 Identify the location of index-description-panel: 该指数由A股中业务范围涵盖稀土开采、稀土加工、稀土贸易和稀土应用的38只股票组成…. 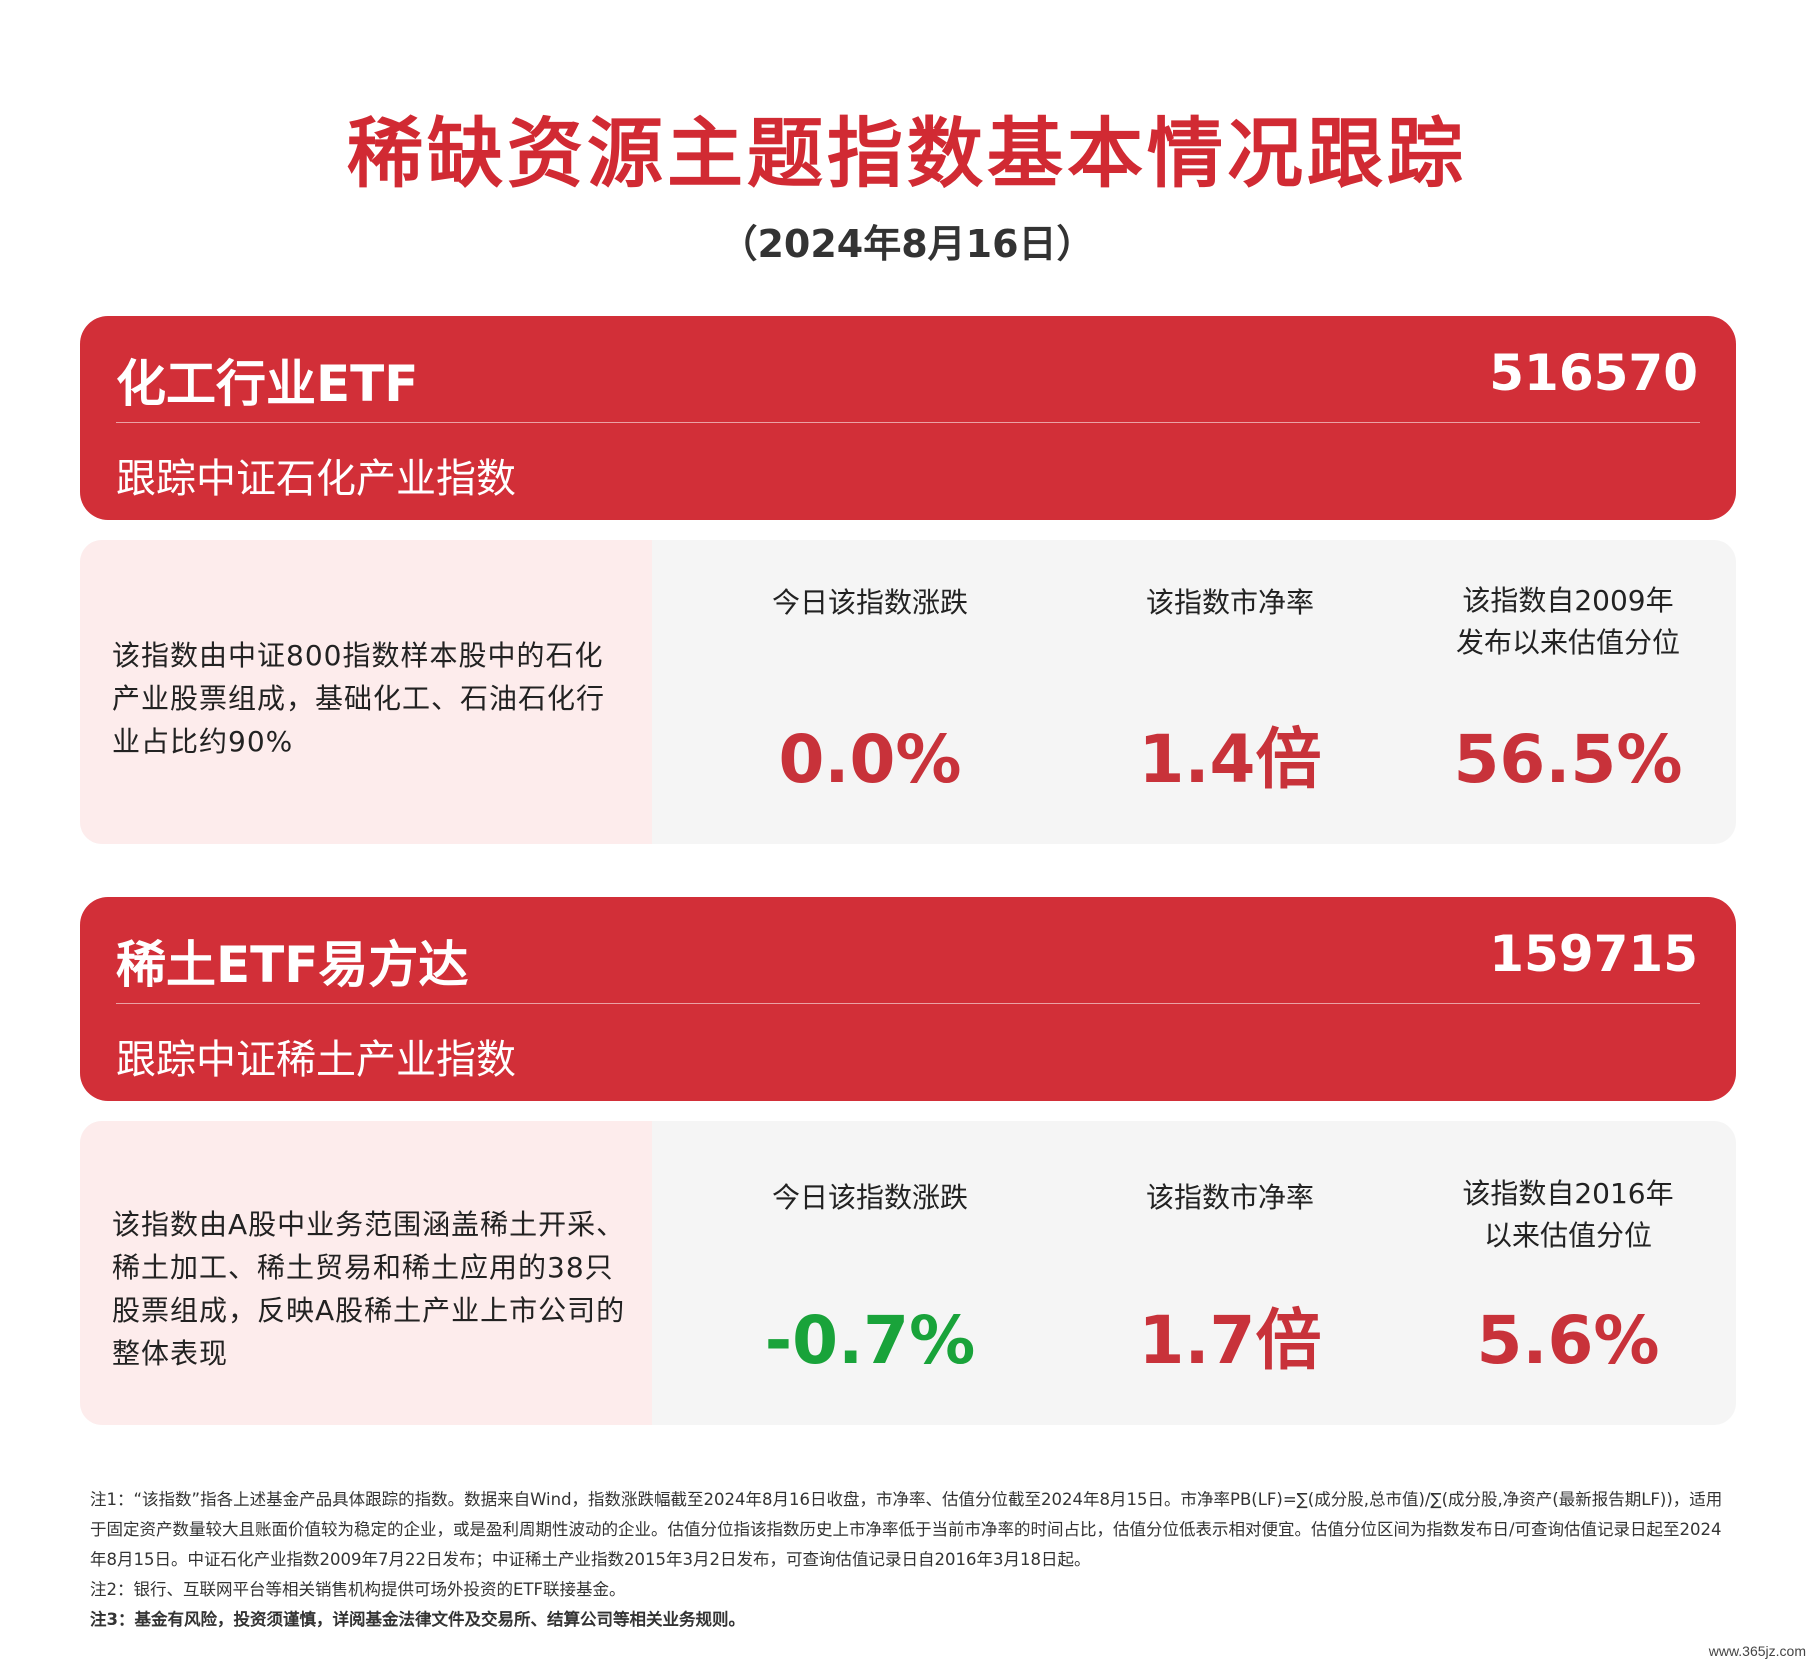
(366, 1273).